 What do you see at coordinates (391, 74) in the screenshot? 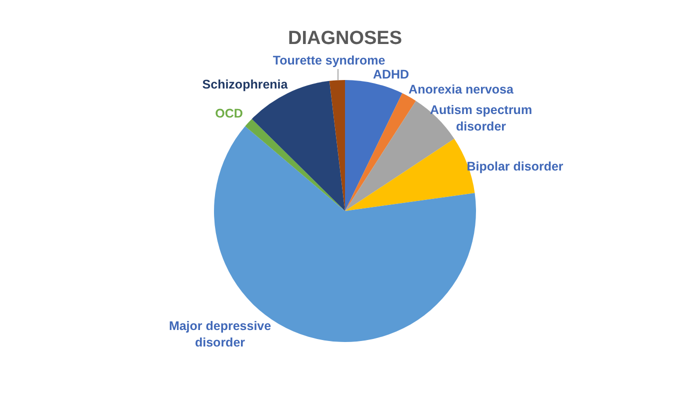
I see `slice-label: ADHD` at bounding box center [391, 74].